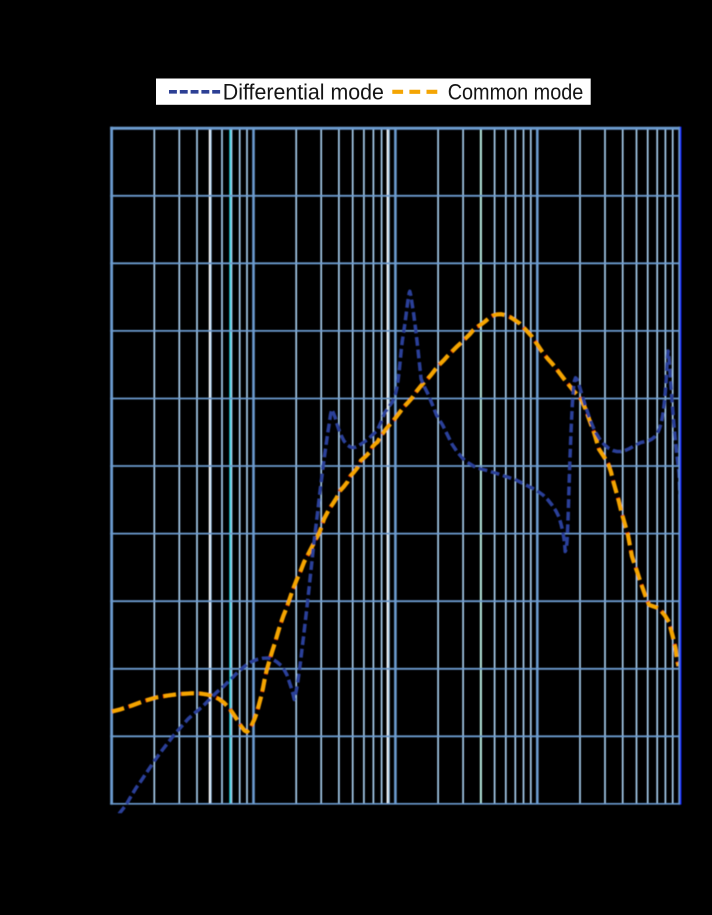 The image size is (712, 915). What do you see at coordinates (303, 91) in the screenshot?
I see `svg-text: Differential mode` at bounding box center [303, 91].